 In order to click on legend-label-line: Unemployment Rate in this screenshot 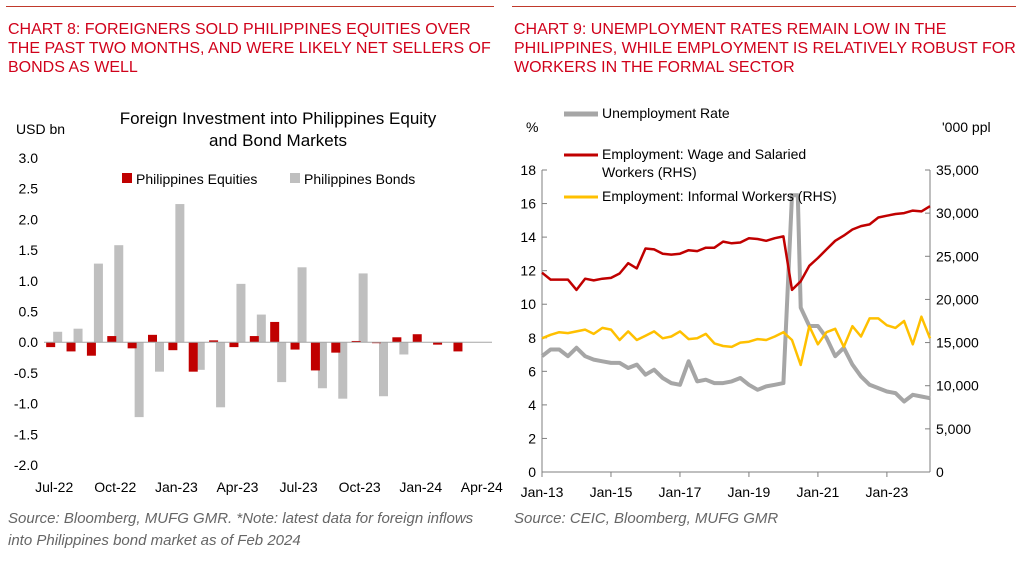, I will do `click(666, 113)`.